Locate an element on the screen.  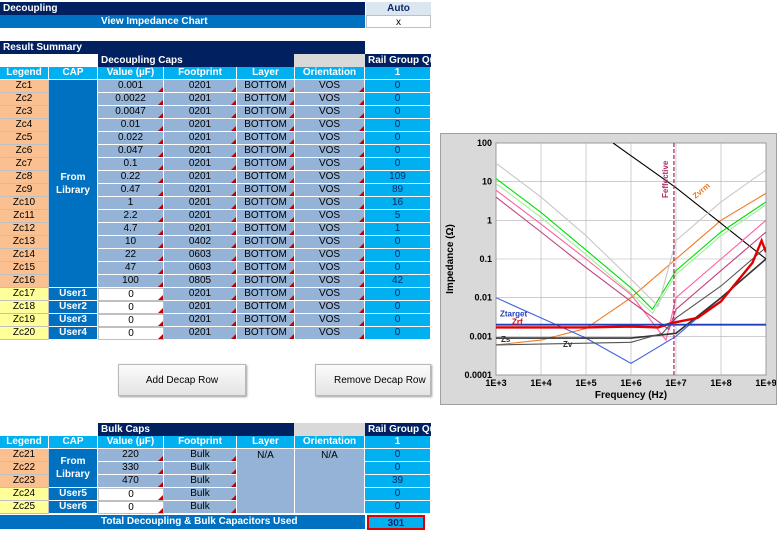
view-chart-toggle: x is located at coordinates (398, 21).